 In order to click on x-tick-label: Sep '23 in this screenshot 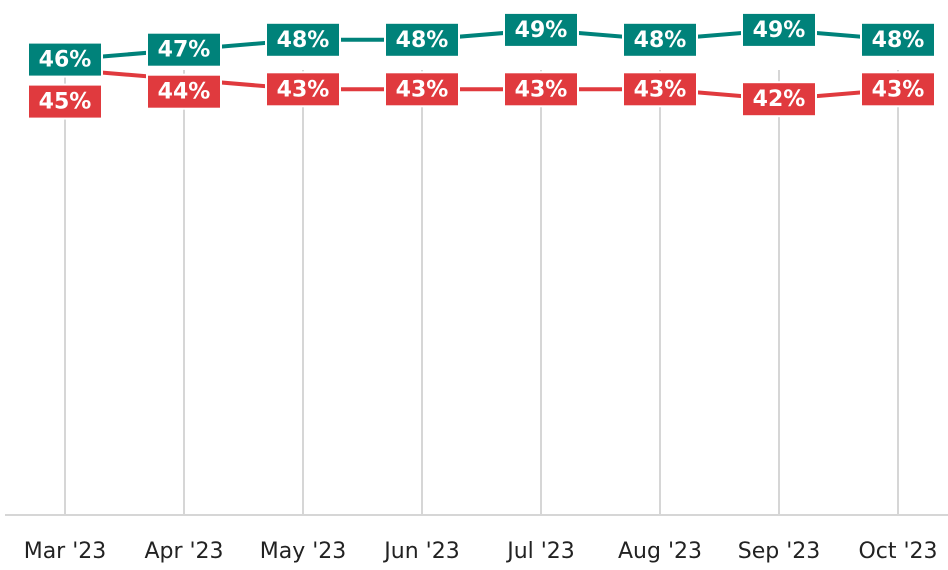, I will do `click(779, 551)`.